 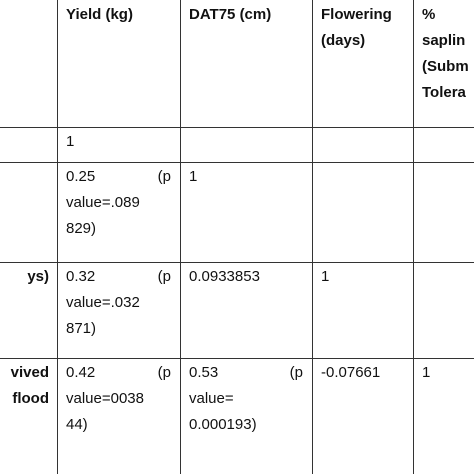 I want to click on table-cell: Yield (kg), so click(x=118, y=15).